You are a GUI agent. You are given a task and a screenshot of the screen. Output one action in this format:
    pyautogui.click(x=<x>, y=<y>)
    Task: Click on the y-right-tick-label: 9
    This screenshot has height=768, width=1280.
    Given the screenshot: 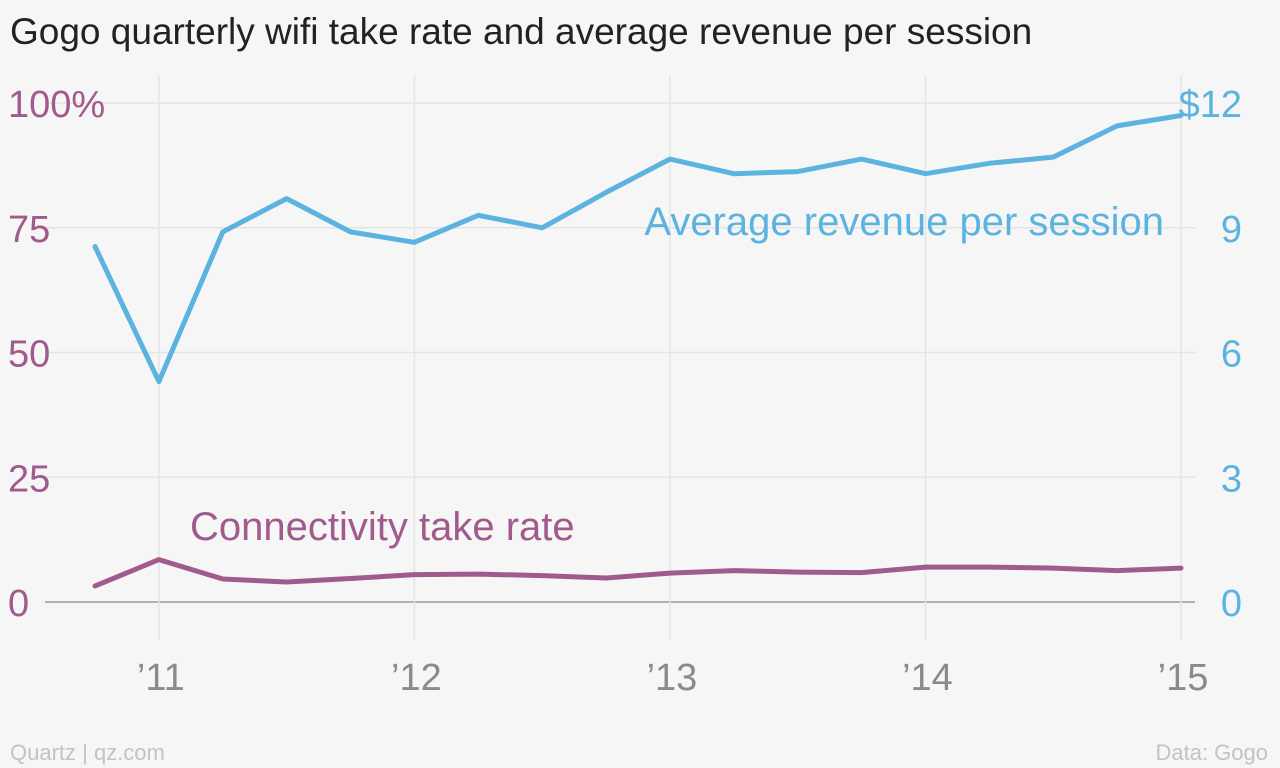 What is the action you would take?
    pyautogui.click(x=1231, y=230)
    